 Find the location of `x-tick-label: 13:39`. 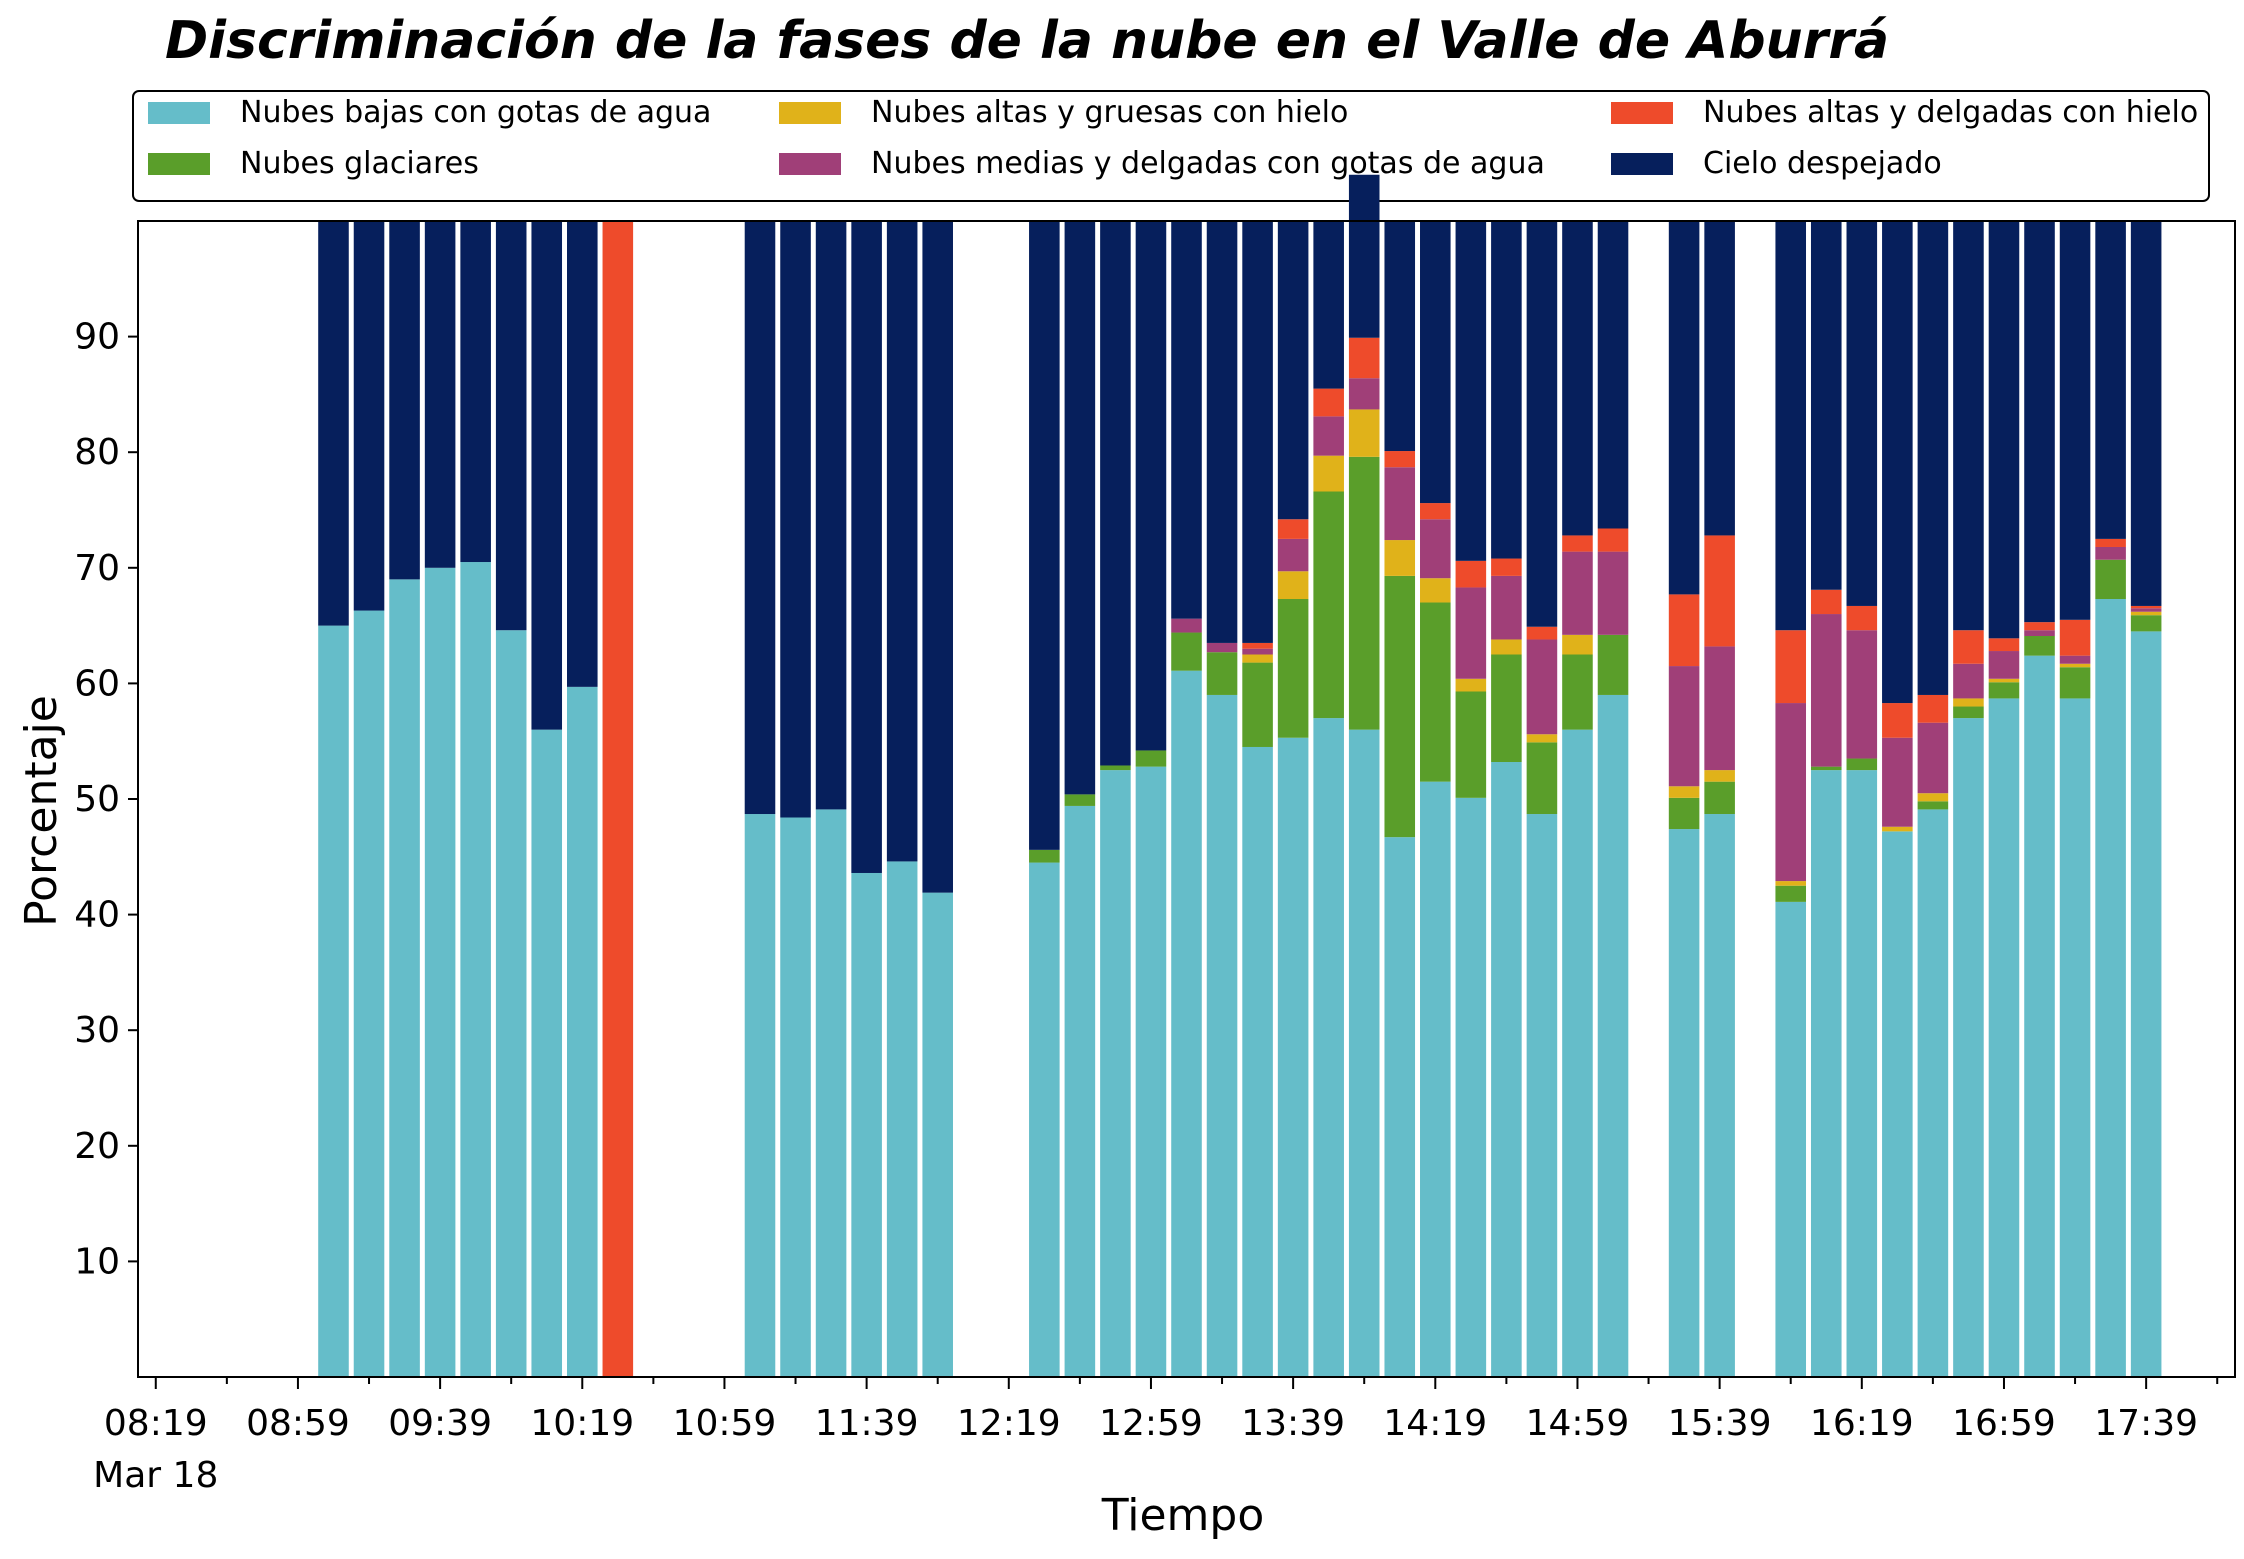

x-tick-label: 13:39 is located at coordinates (1293, 1423).